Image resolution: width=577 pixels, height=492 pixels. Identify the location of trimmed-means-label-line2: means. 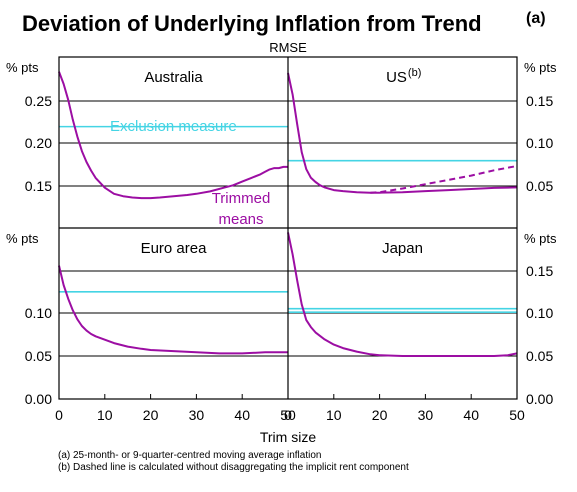
(240, 219).